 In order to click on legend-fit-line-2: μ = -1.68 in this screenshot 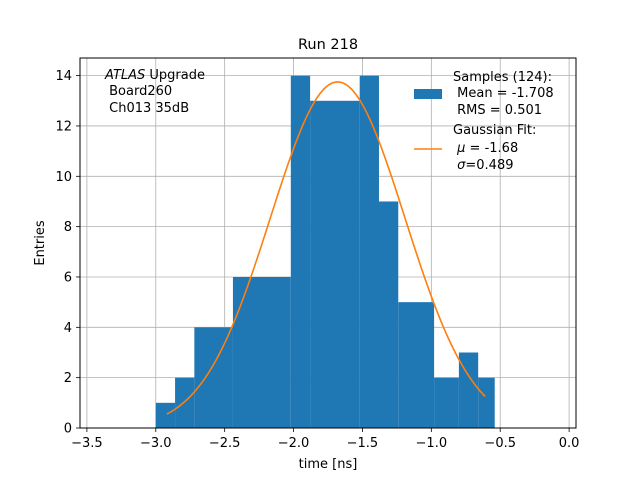, I will do `click(485, 148)`.